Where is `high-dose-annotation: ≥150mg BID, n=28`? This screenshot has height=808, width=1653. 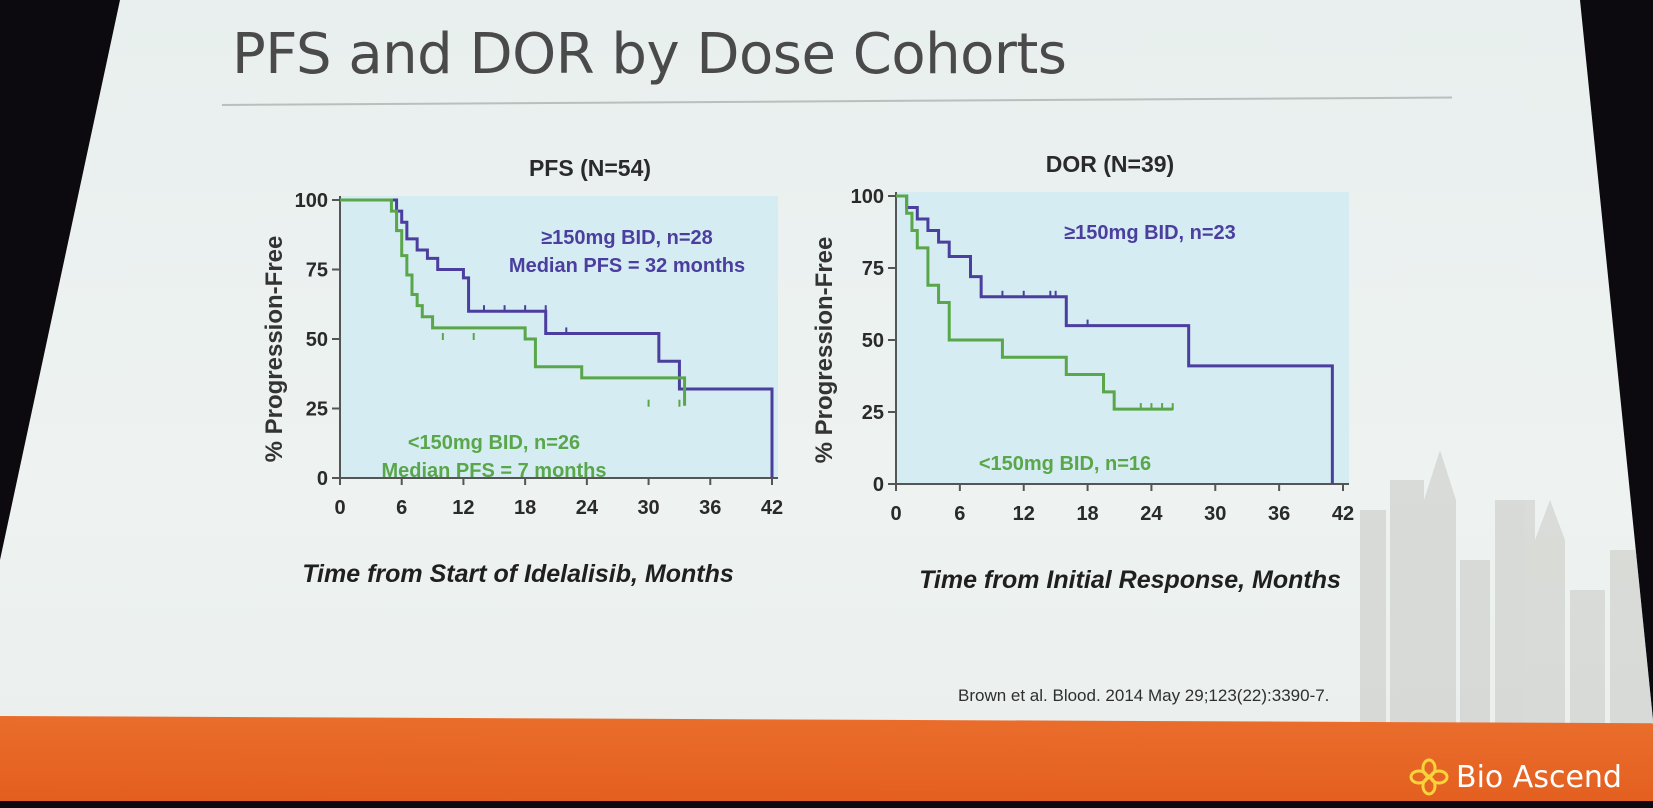
high-dose-annotation: ≥150mg BID, n=28 is located at coordinates (627, 238).